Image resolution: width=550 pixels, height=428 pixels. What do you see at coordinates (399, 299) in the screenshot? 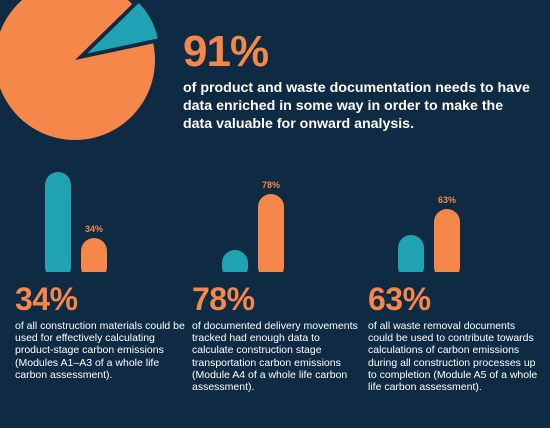
I see `stat-percent: 63%` at bounding box center [399, 299].